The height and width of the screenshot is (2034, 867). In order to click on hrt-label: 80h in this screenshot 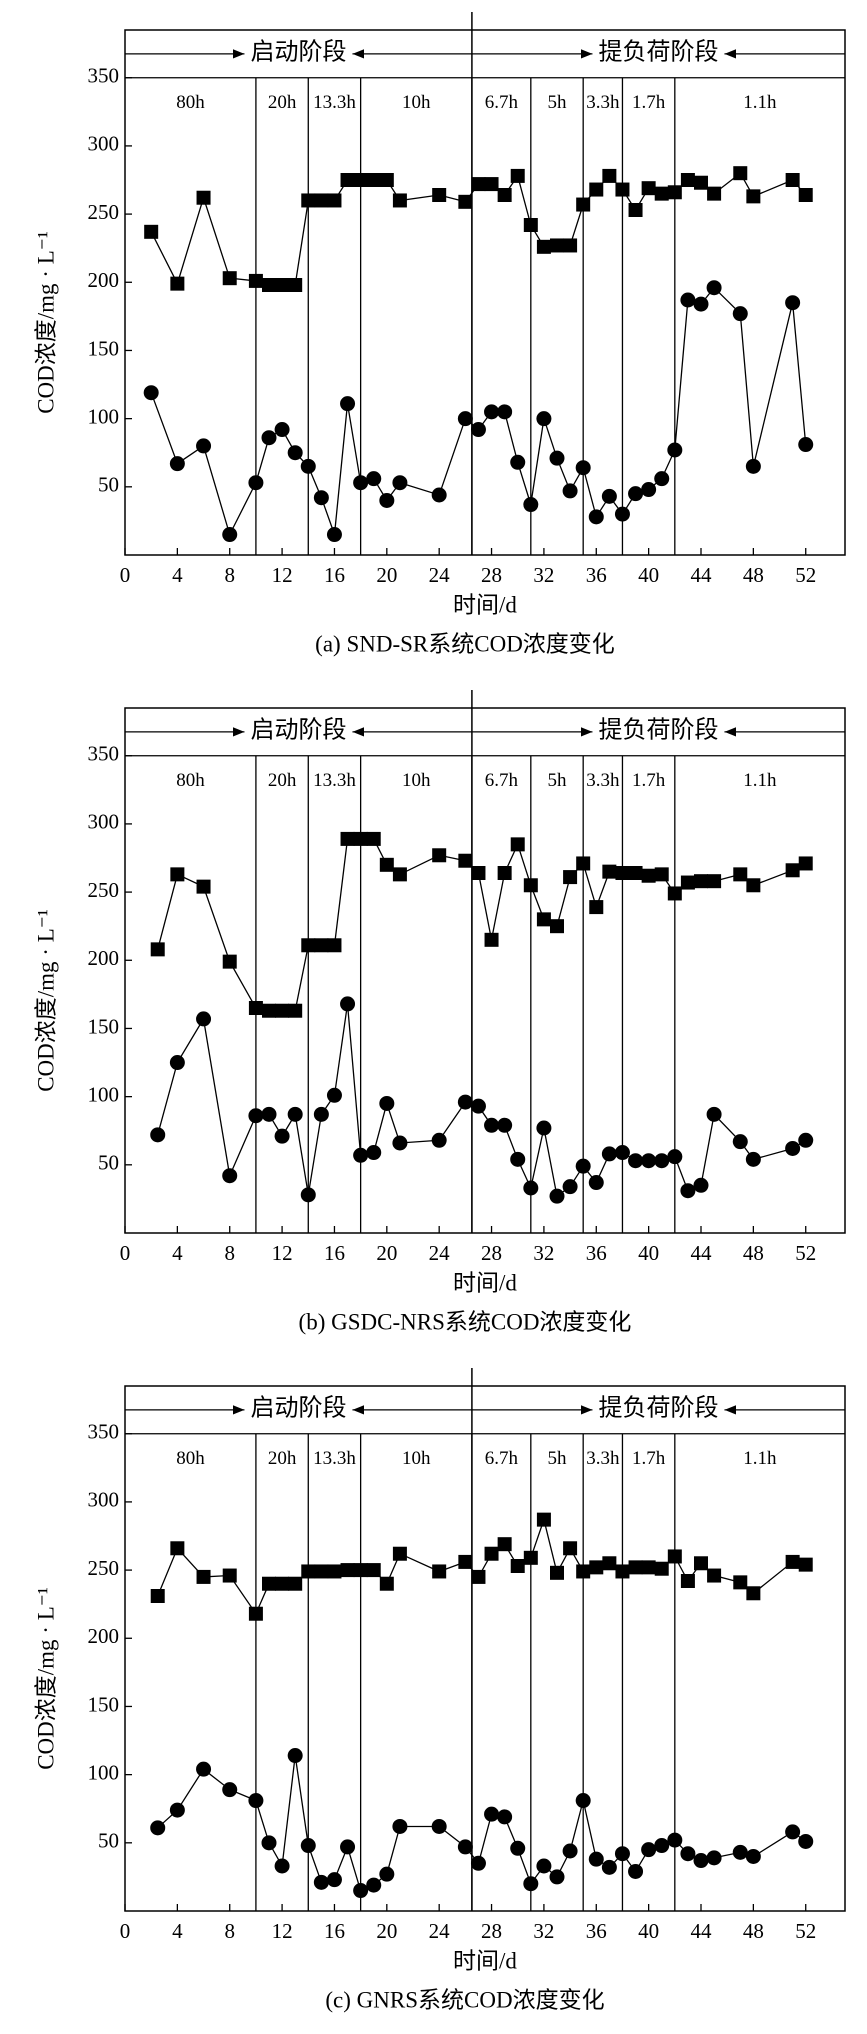, I will do `click(190, 102)`.